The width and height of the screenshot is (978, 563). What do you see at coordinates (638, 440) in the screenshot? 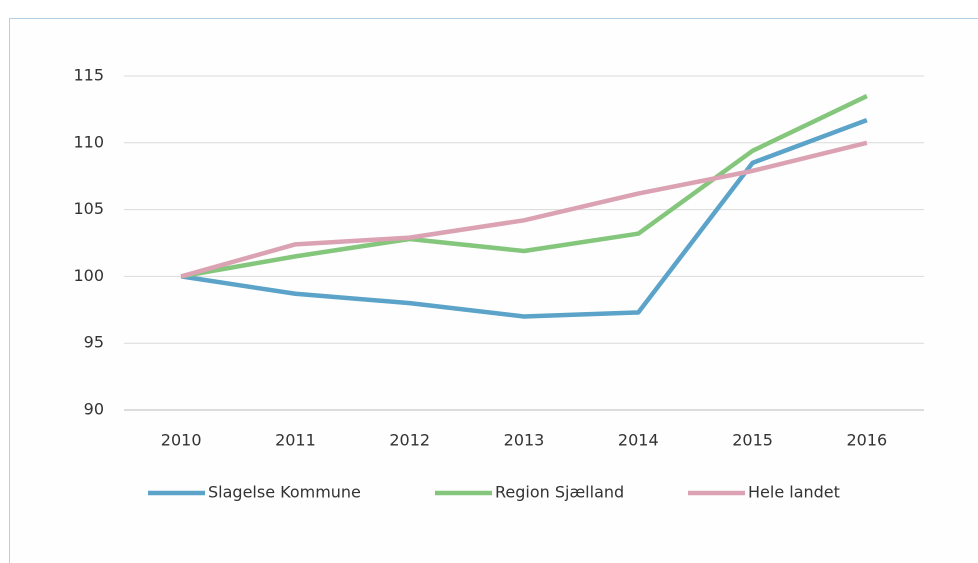
I see `x-tick-label: 2014` at bounding box center [638, 440].